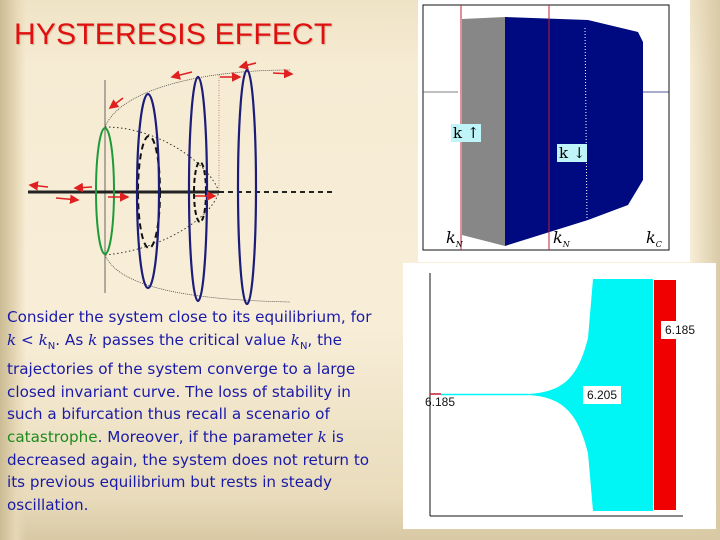 Image resolution: width=720 pixels, height=540 pixels. I want to click on text-passes: passes the critical value, so click(194, 339).